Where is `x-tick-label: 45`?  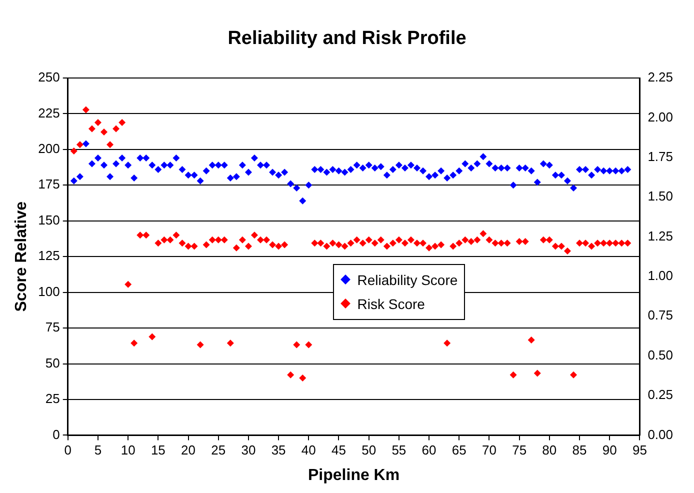 x-tick-label: 45 is located at coordinates (339, 450).